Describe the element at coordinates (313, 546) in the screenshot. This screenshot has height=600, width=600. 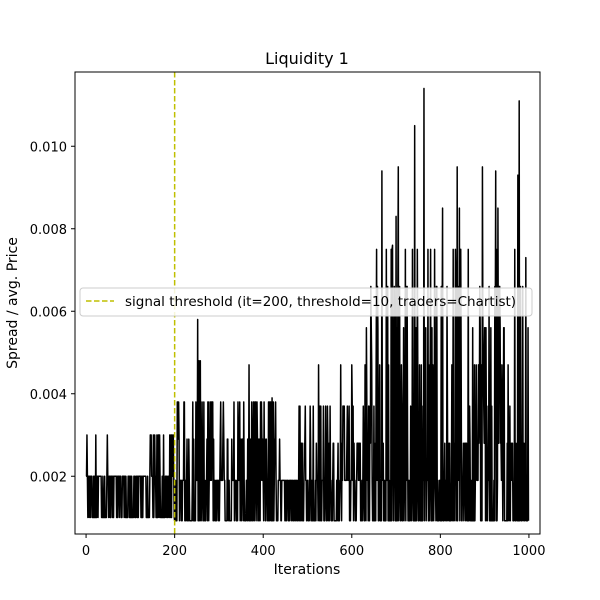
I see `x-axis: 0 200 400 600 800 1000` at that location.